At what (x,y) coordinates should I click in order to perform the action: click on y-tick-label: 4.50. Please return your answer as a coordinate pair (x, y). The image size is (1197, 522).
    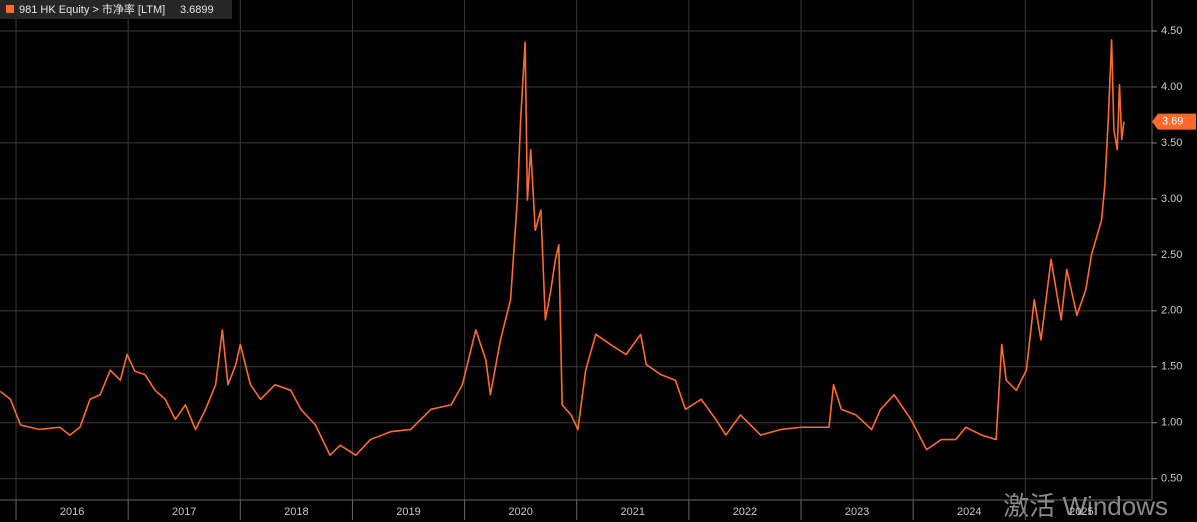
    Looking at the image, I should click on (1171, 31).